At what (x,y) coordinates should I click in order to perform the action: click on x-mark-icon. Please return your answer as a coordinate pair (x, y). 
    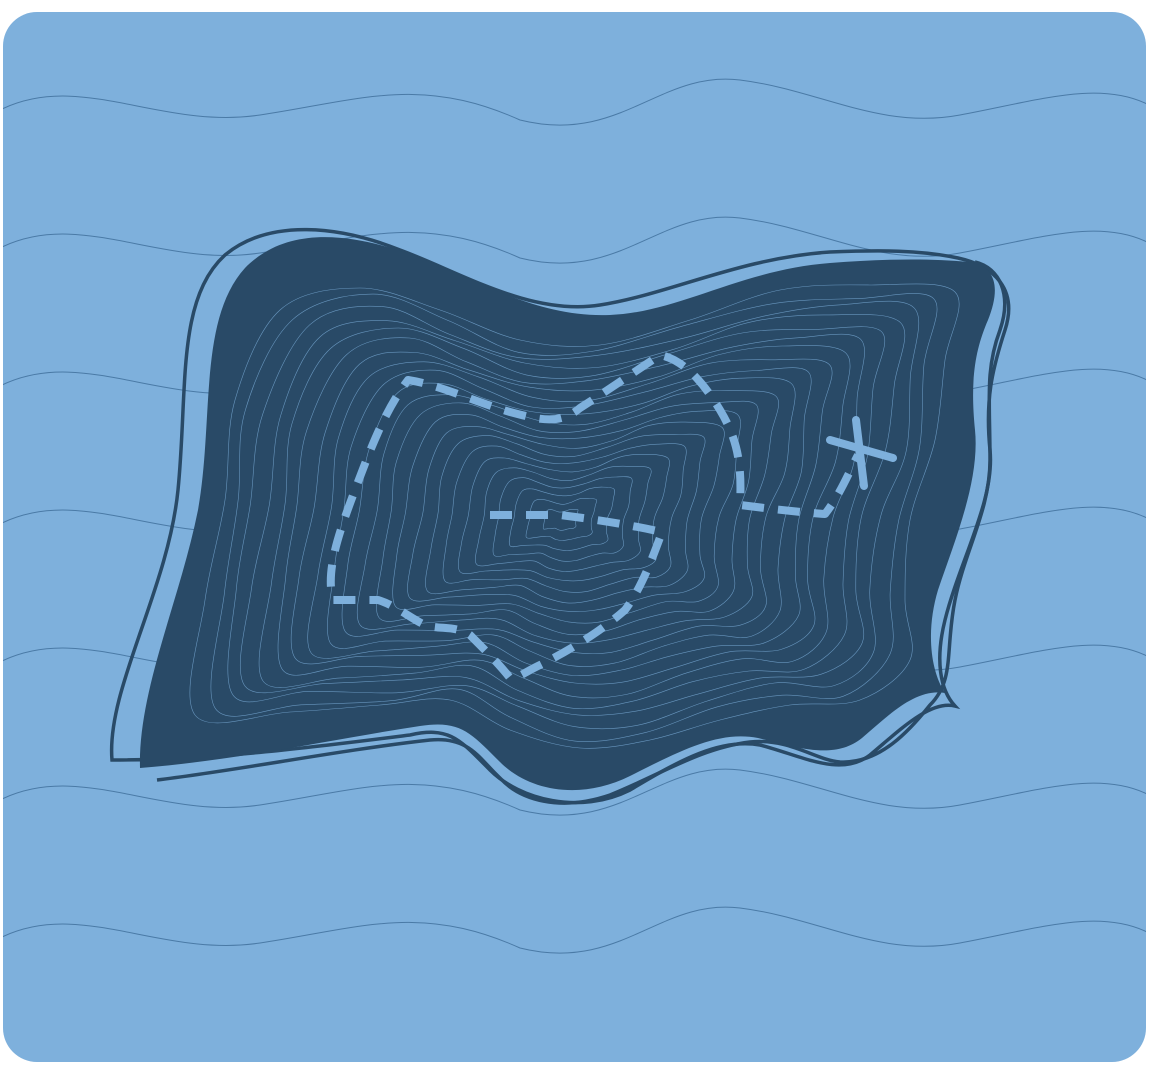
    Looking at the image, I should click on (861, 453).